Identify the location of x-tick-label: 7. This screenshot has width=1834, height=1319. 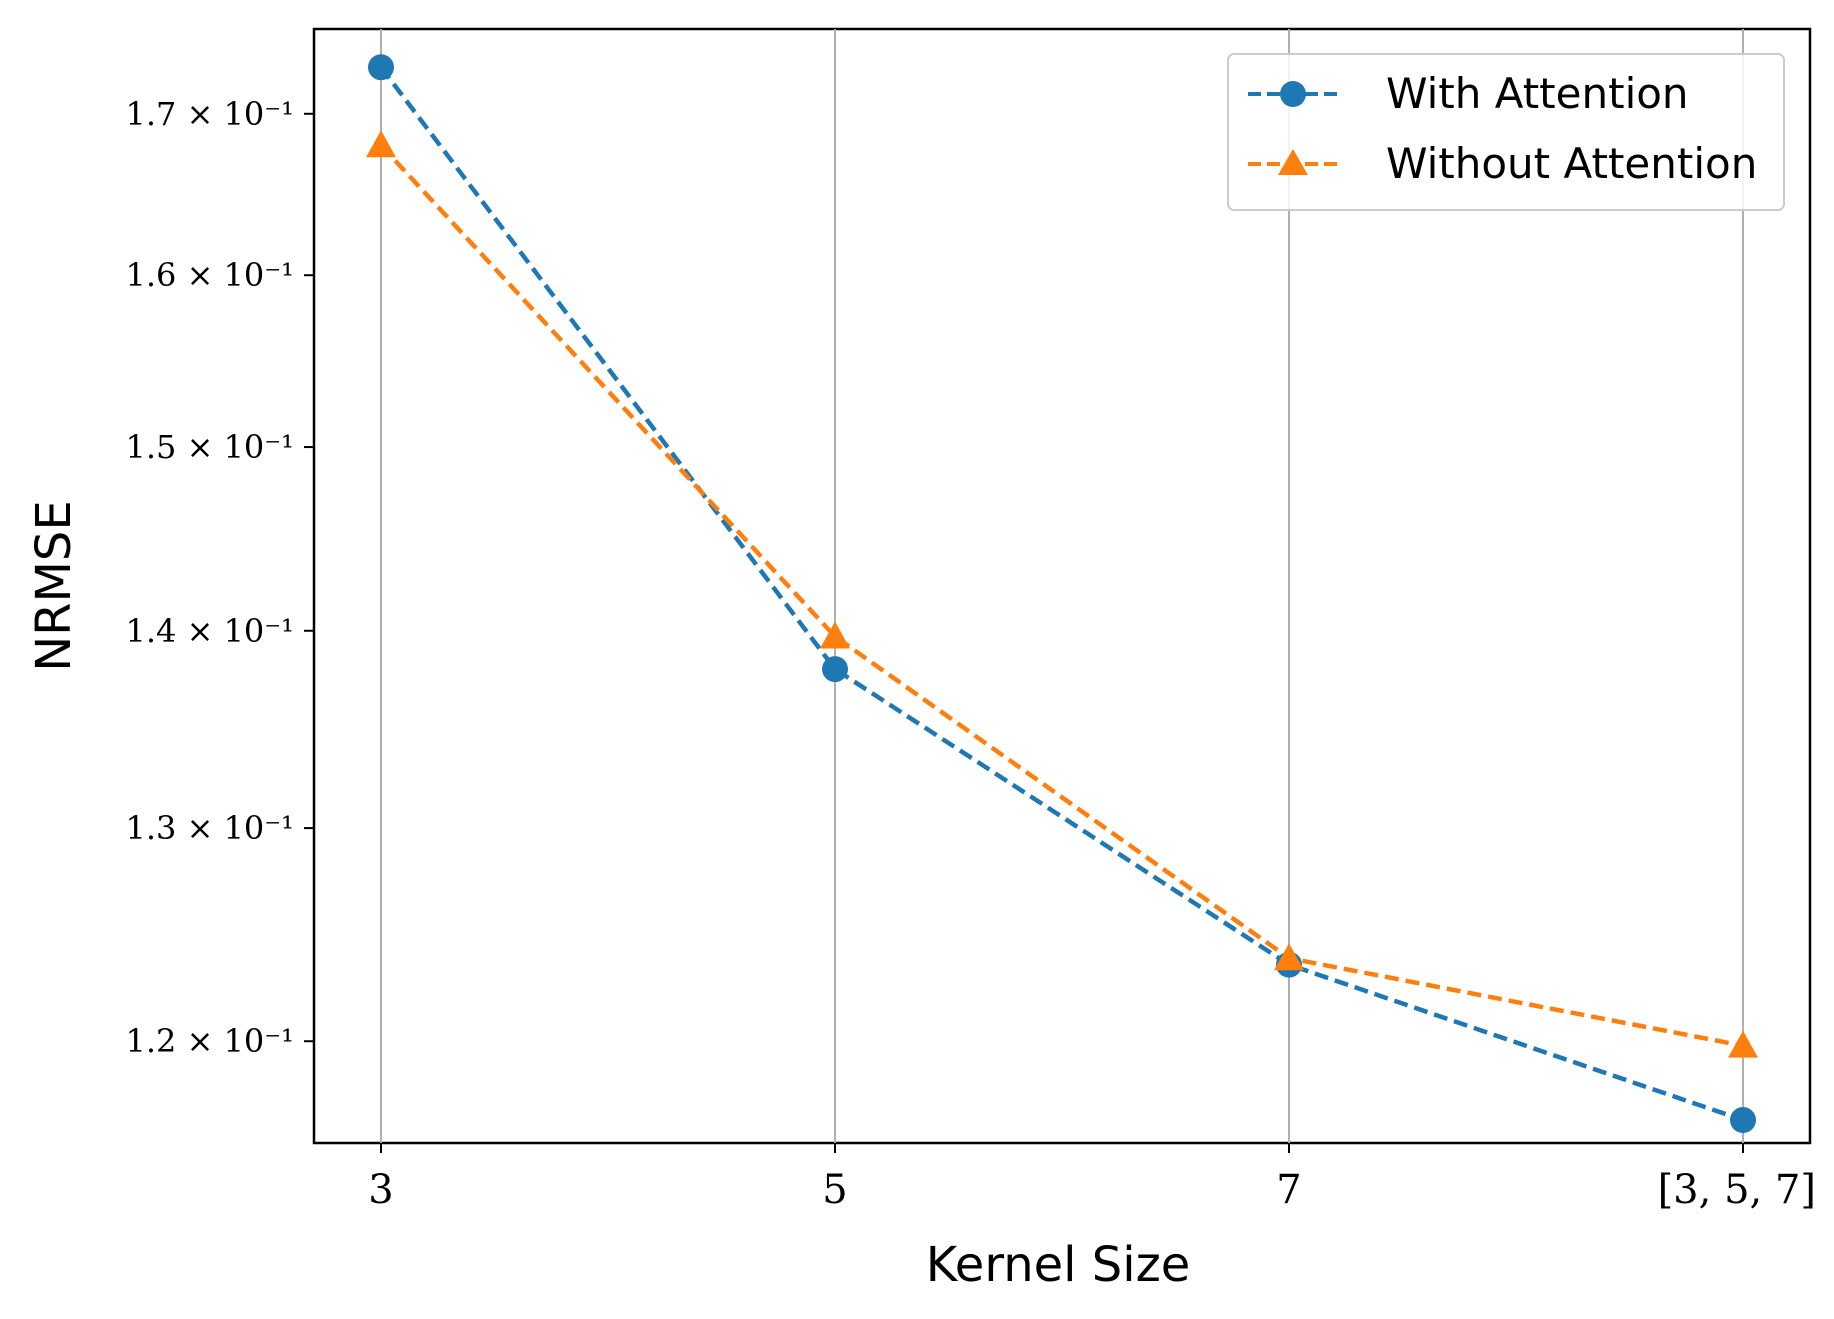
(1288, 1190).